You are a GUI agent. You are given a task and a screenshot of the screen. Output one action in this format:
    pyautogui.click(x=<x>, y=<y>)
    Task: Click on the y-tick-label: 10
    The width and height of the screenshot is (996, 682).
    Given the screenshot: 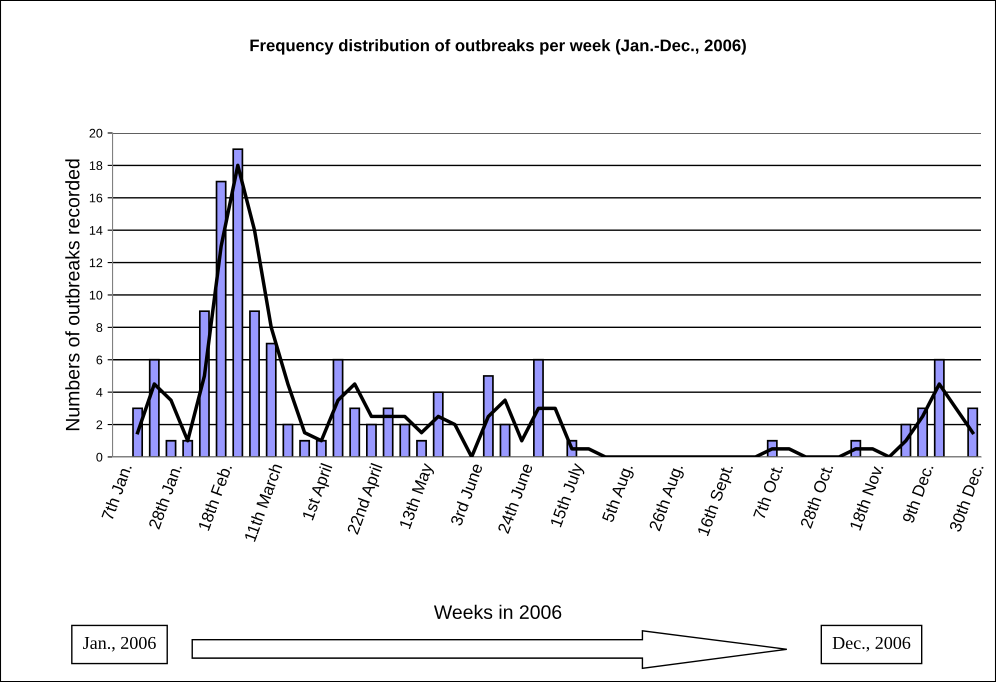 What is the action you would take?
    pyautogui.click(x=96, y=295)
    